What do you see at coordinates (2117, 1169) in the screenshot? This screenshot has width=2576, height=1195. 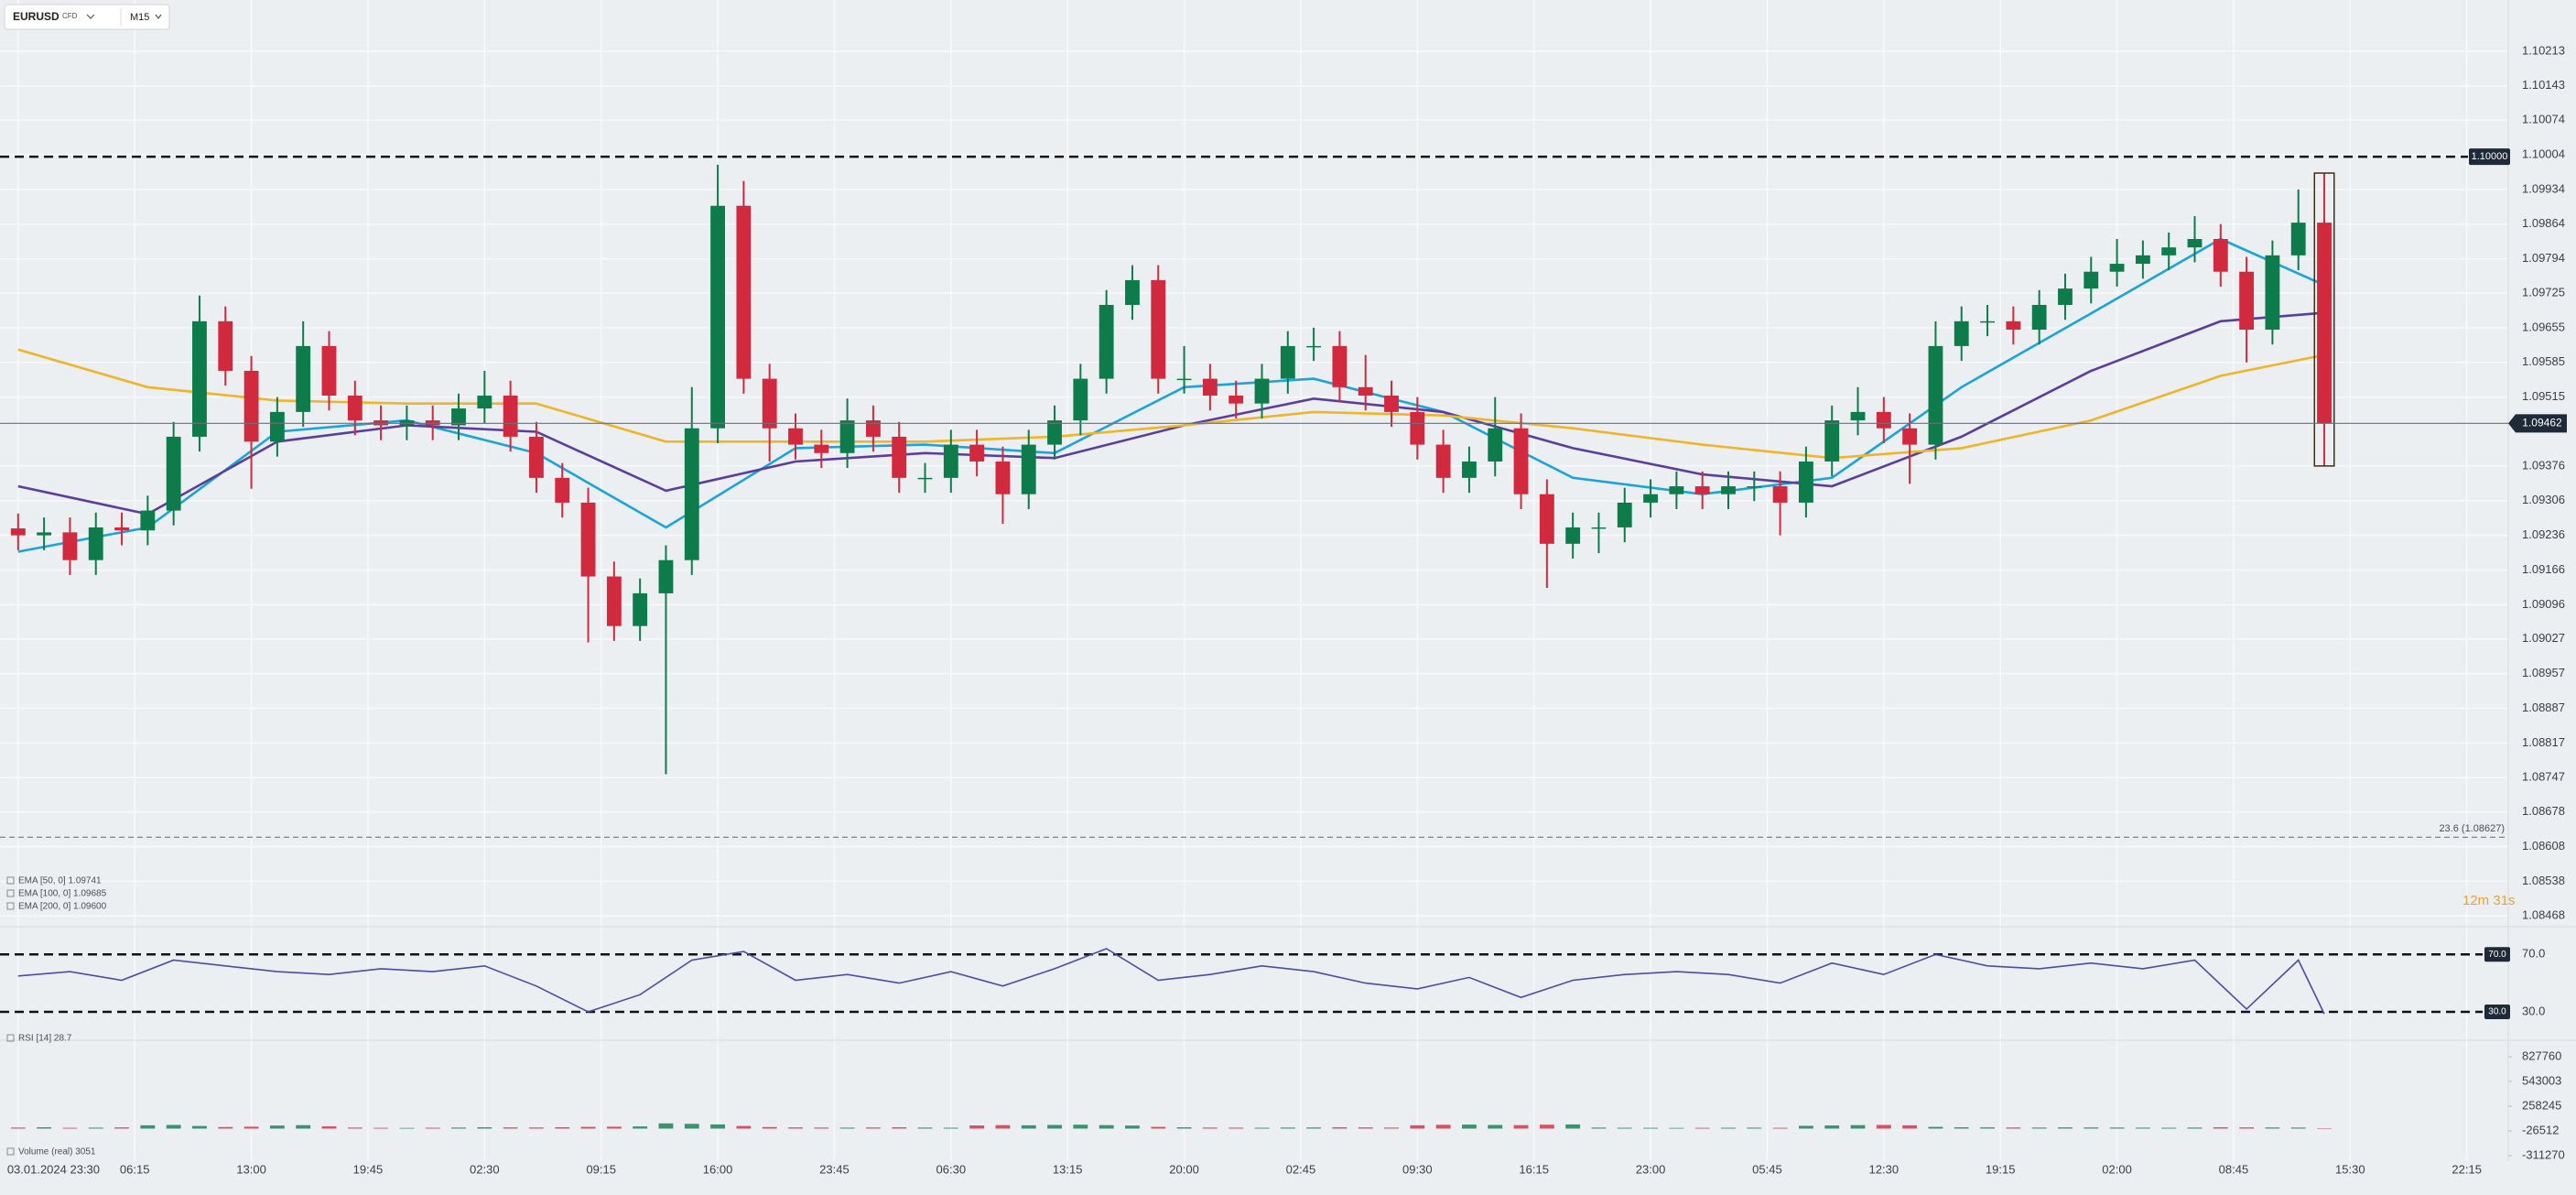 I see `x-tick-label: 02:00` at bounding box center [2117, 1169].